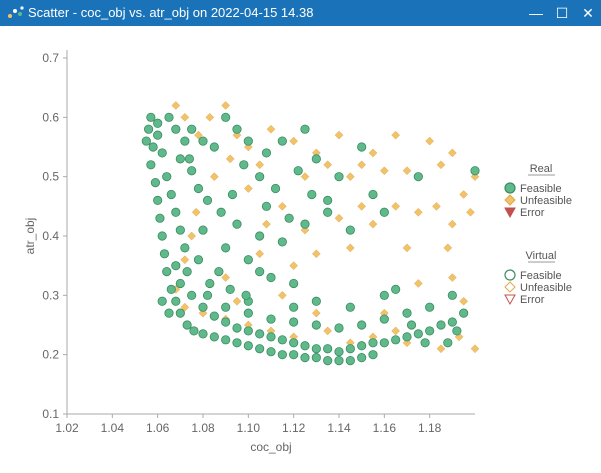 This screenshot has height=473, width=601. Describe the element at coordinates (50, 355) in the screenshot. I see `y-tick-label: 0.2` at that location.